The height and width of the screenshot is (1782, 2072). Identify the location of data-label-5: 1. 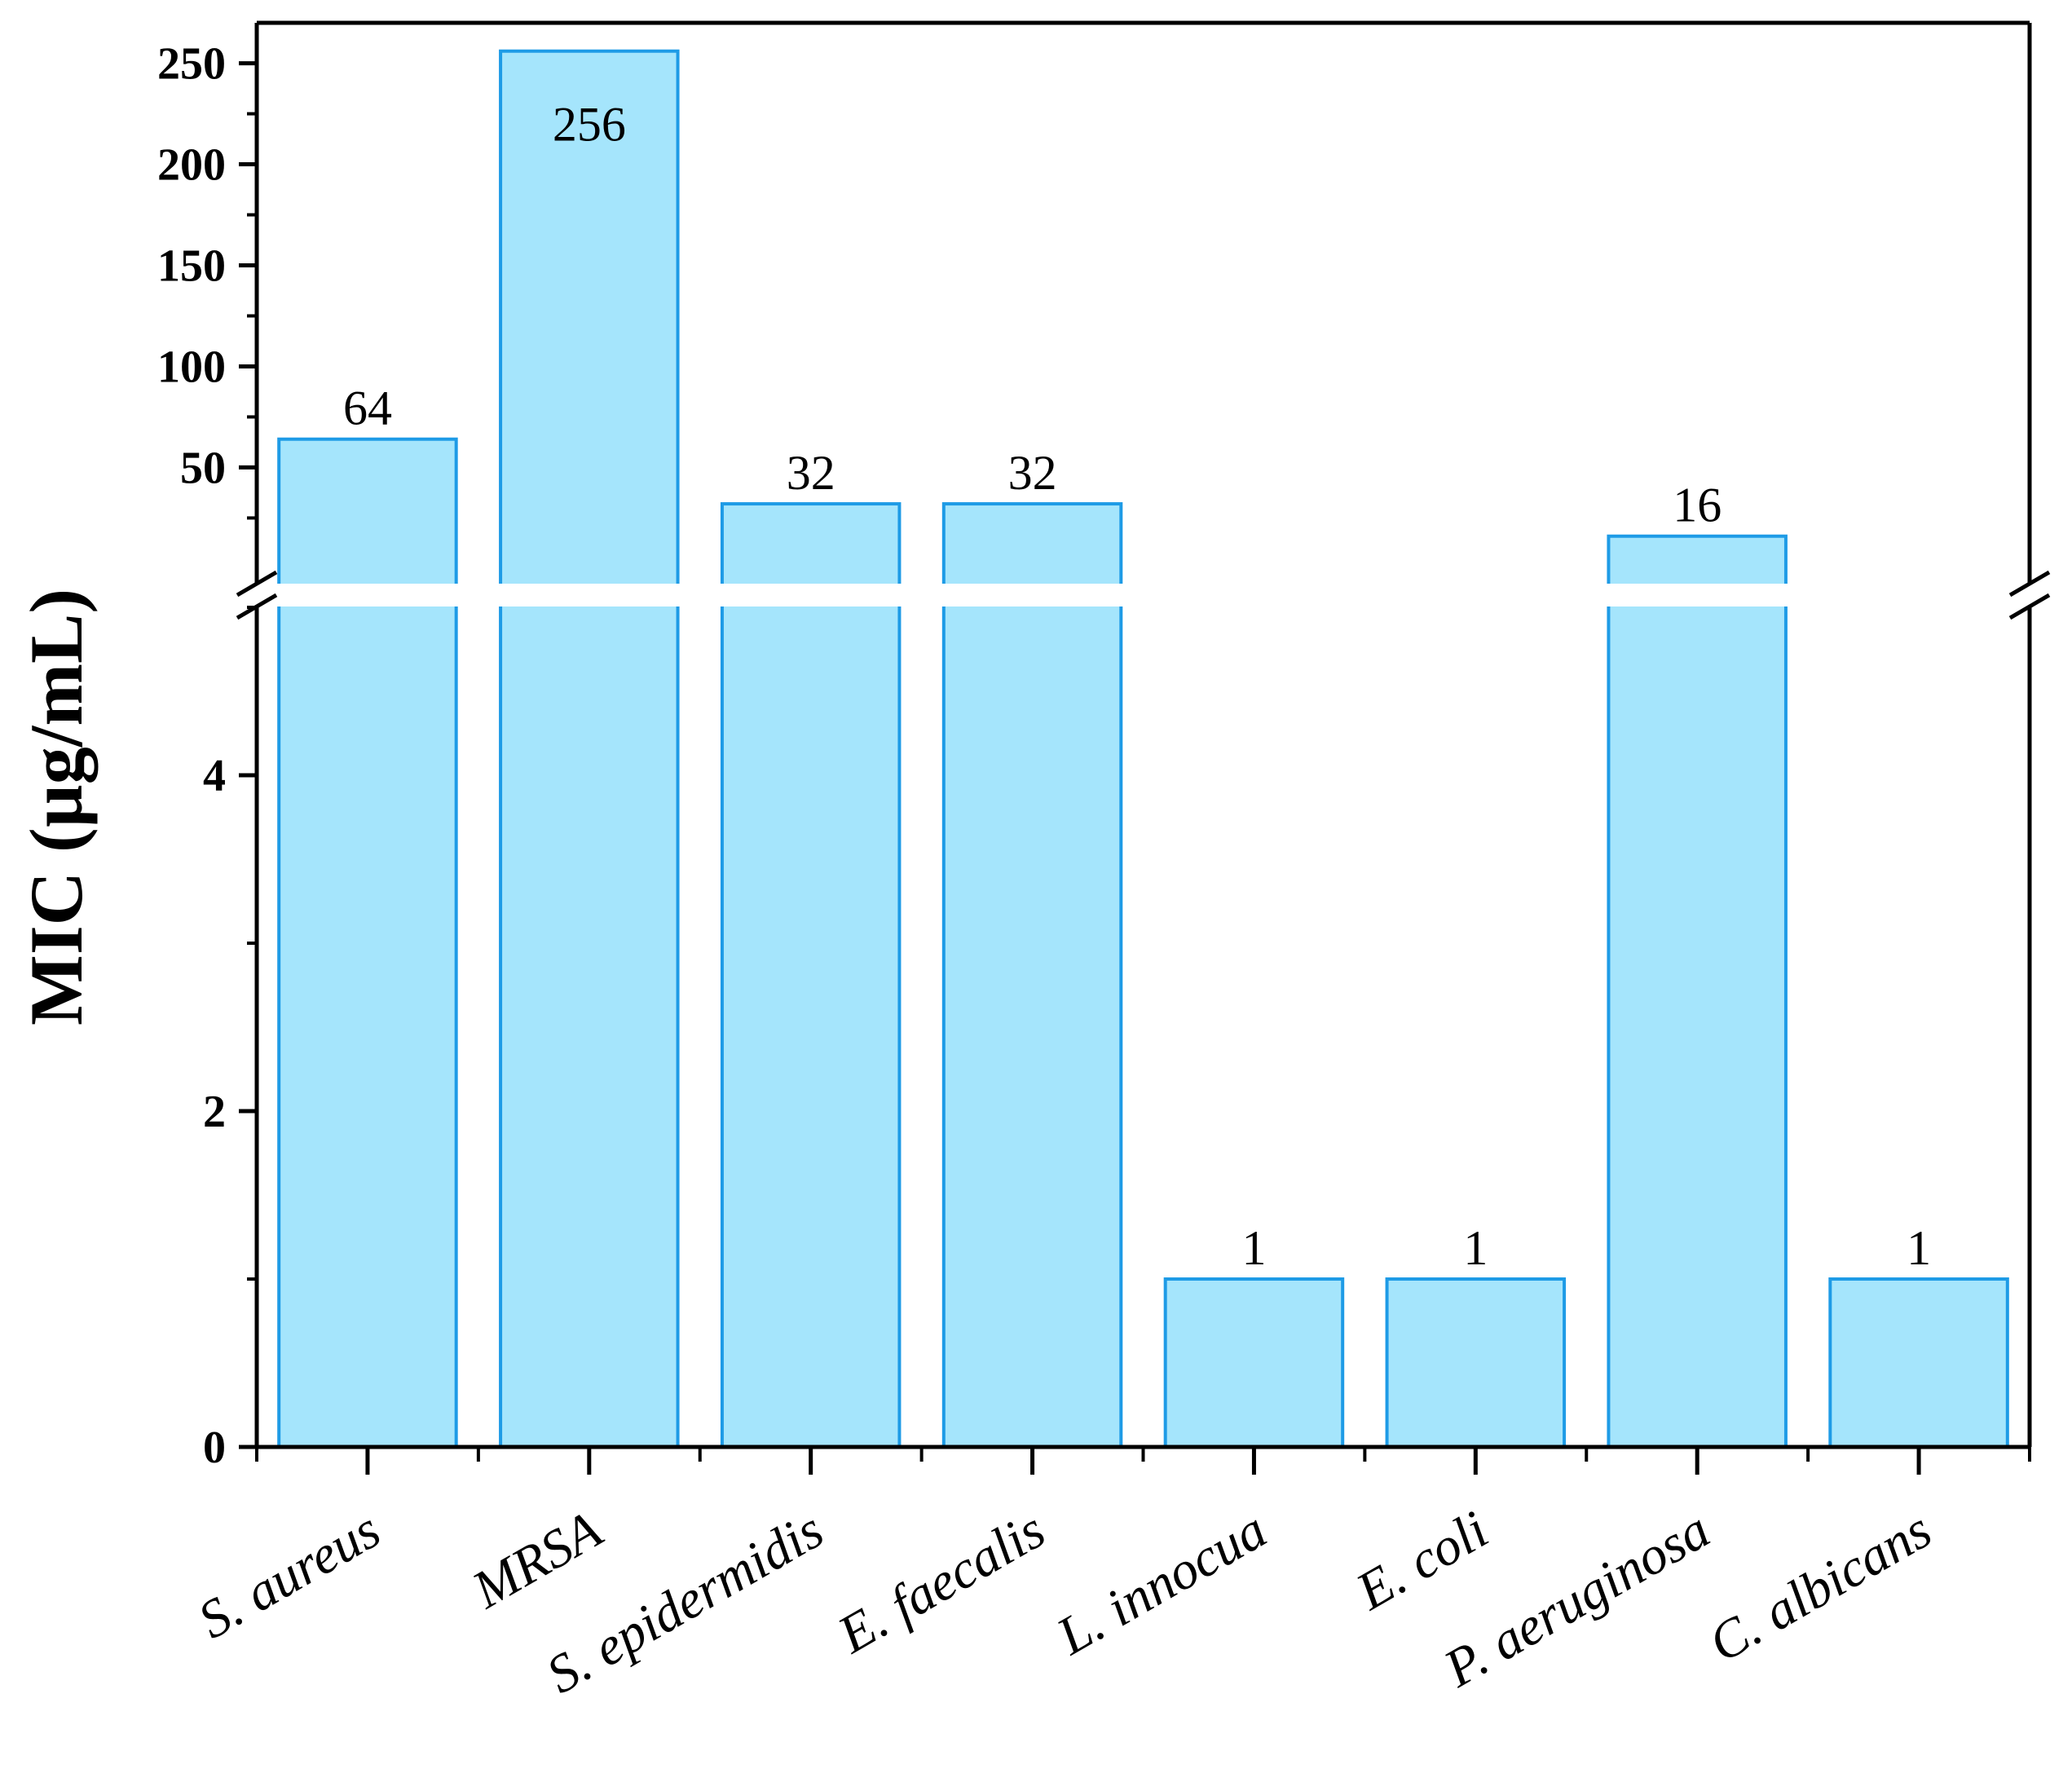
(1475, 1248).